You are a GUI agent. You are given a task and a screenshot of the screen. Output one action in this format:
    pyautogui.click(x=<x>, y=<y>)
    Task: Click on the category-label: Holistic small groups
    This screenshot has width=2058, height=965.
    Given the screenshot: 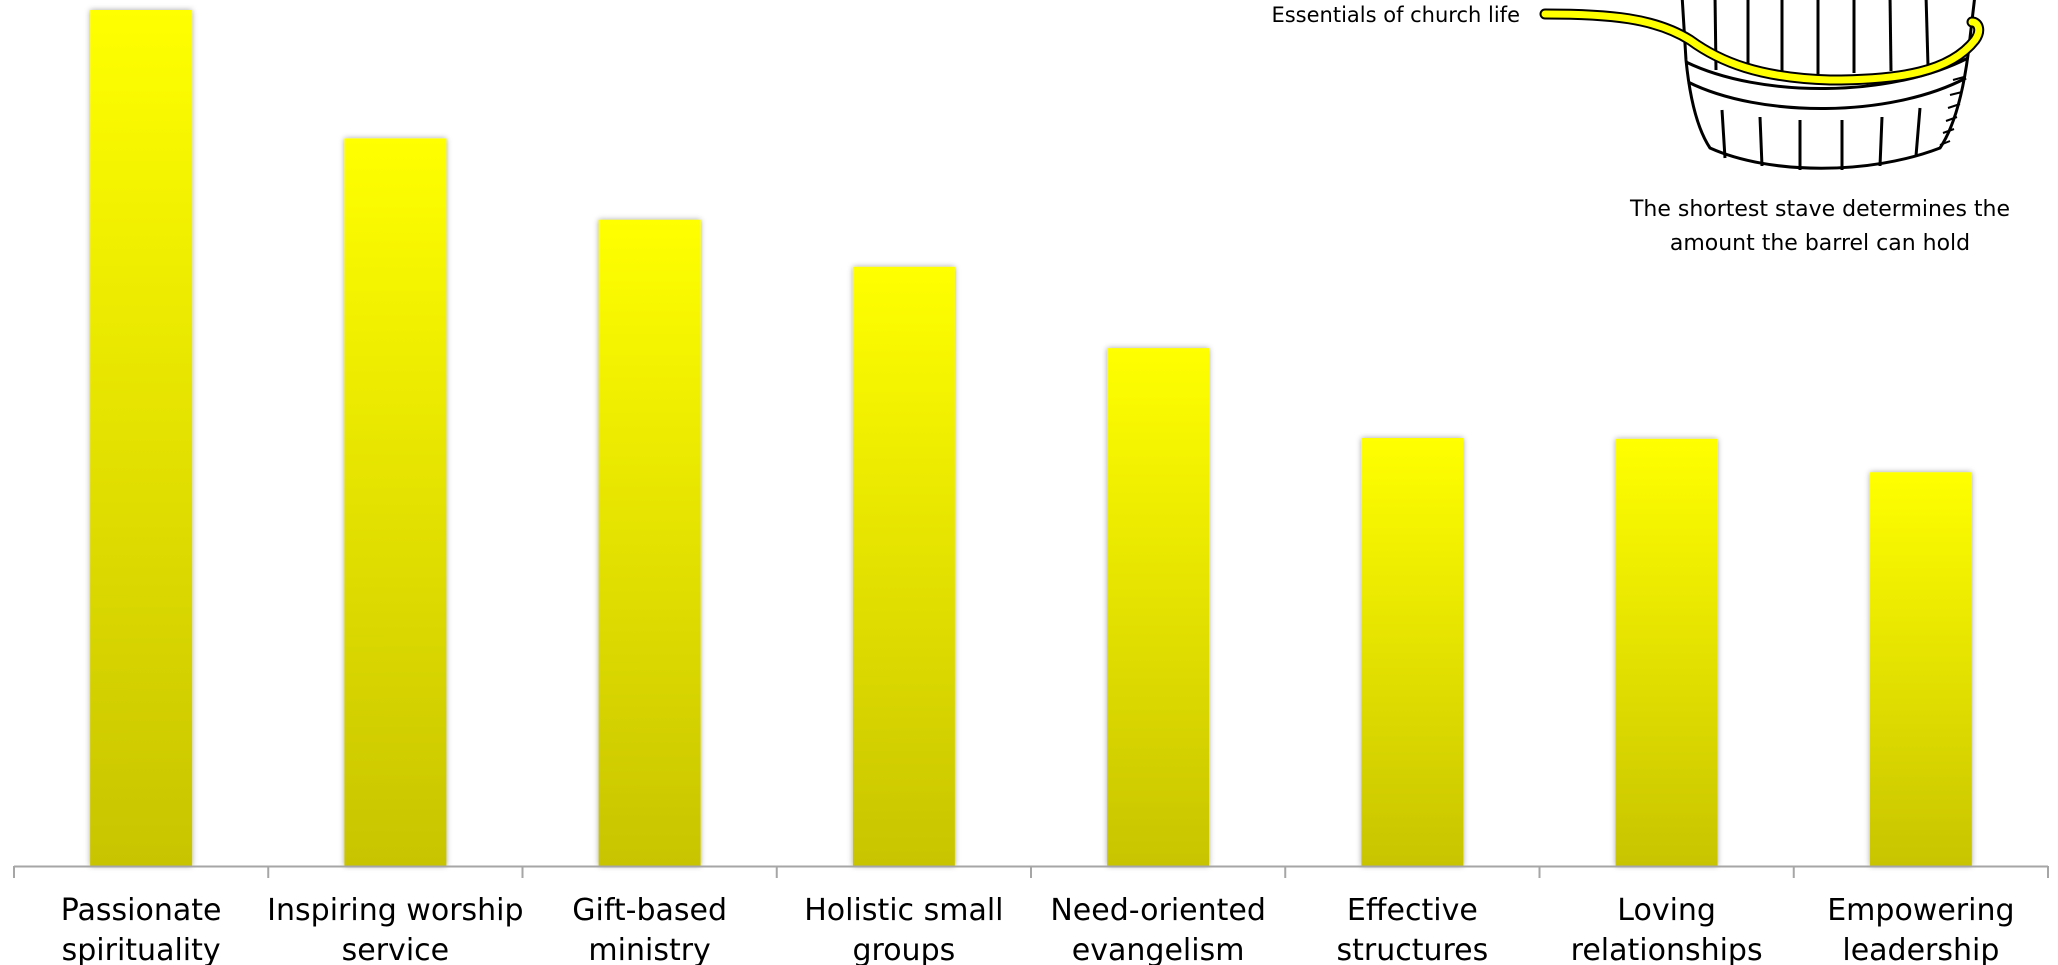 What is the action you would take?
    pyautogui.click(x=903, y=929)
    